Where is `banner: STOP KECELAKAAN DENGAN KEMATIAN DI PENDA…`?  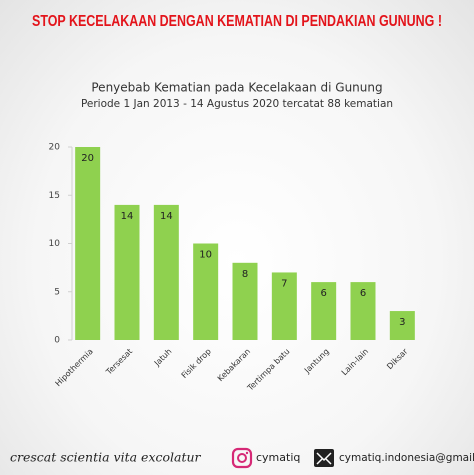 banner: STOP KECELAKAAN DENGAN KEMATIAN DI PENDA… is located at coordinates (237, 21).